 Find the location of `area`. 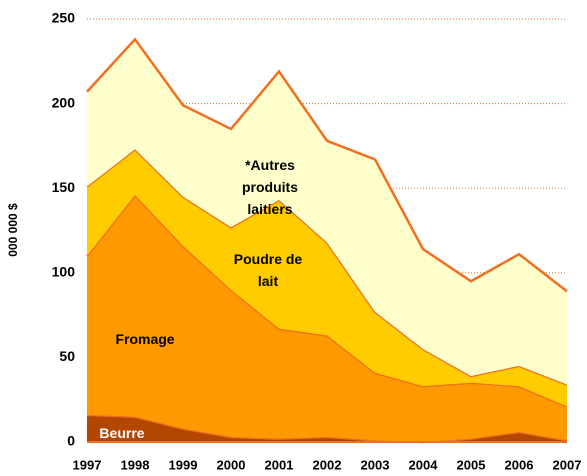

area is located at coordinates (327, 428).